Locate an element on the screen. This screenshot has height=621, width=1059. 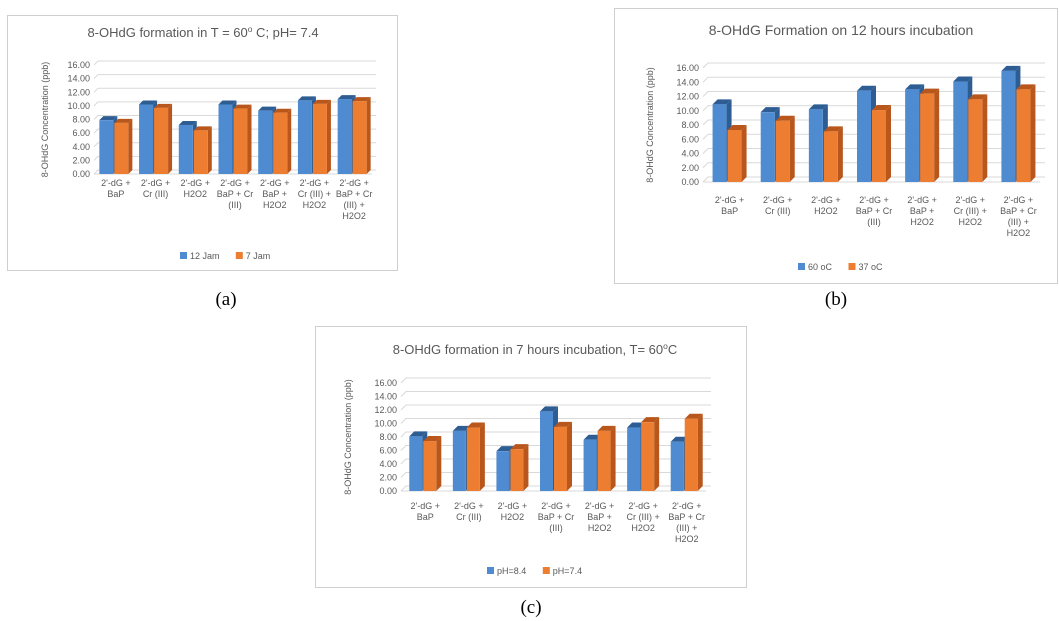
y-tick-label: 14.00 is located at coordinates (687, 82).